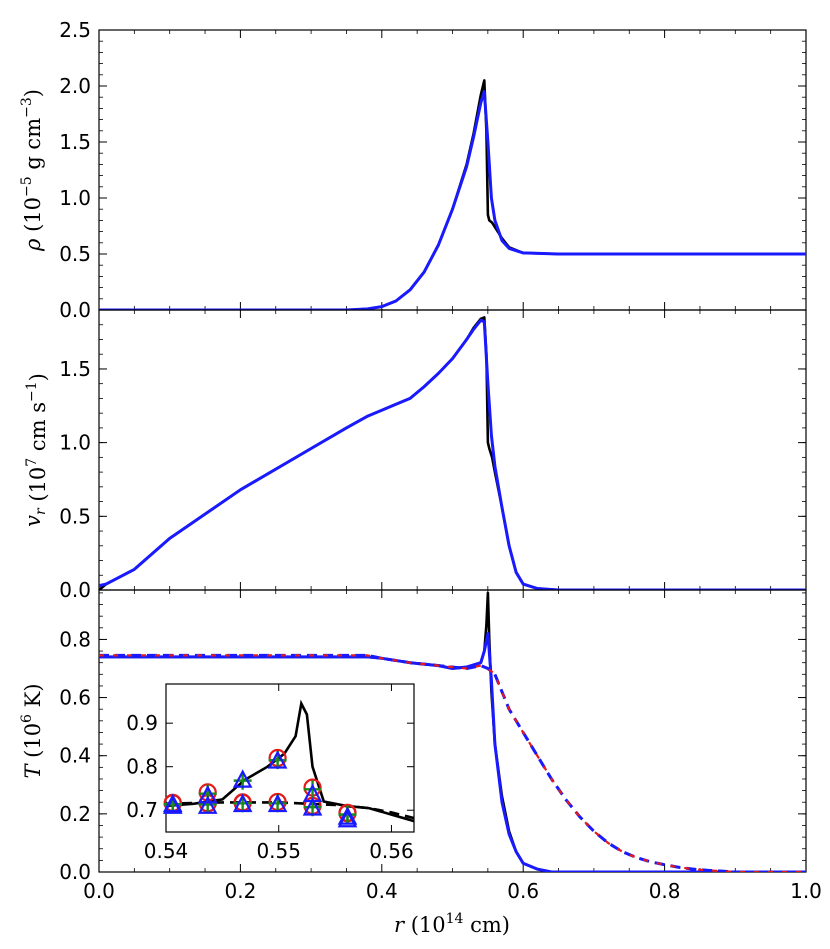 Image resolution: width=830 pixels, height=949 pixels. What do you see at coordinates (32, 462) in the screenshot?
I see `y-axis-label-sup: 7` at bounding box center [32, 462].